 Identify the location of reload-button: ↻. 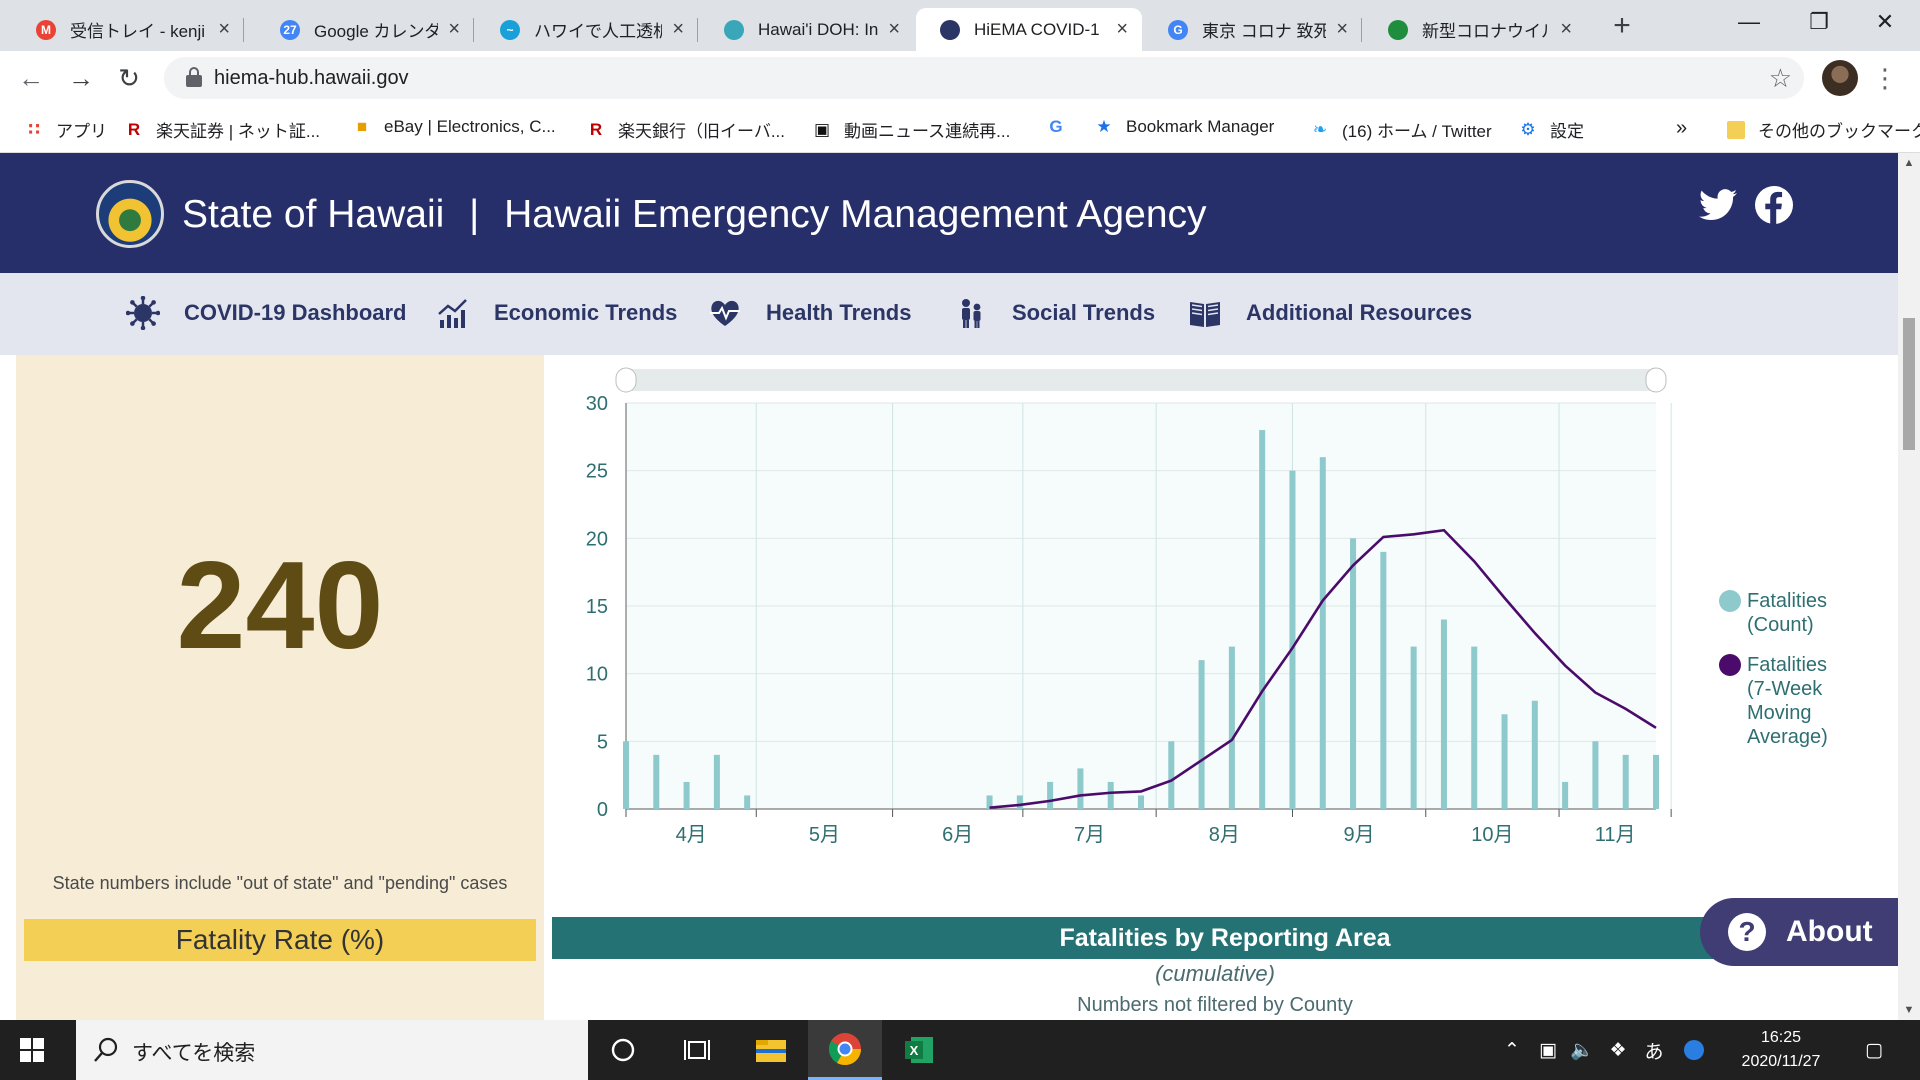
(129, 78).